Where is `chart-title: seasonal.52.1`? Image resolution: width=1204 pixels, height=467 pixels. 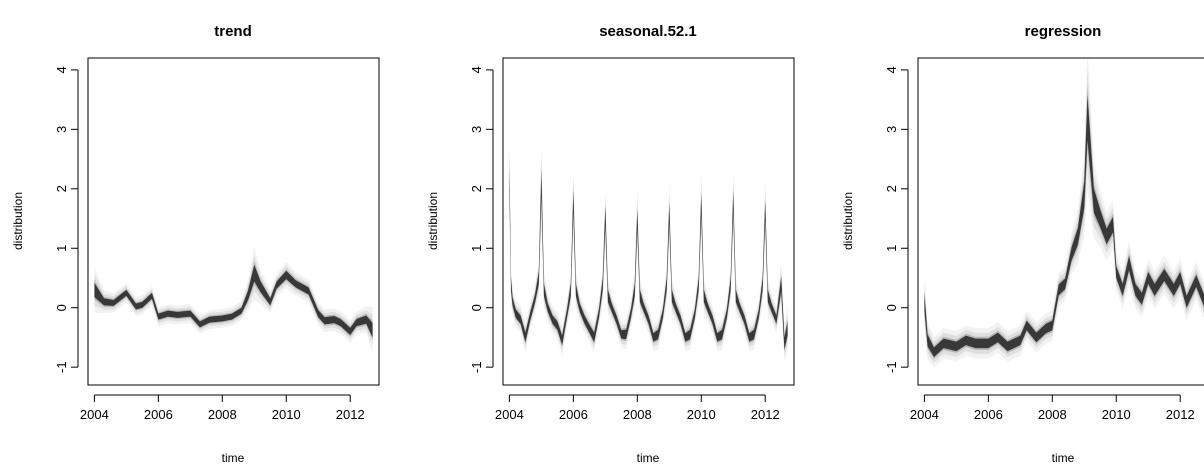 chart-title: seasonal.52.1 is located at coordinates (648, 31).